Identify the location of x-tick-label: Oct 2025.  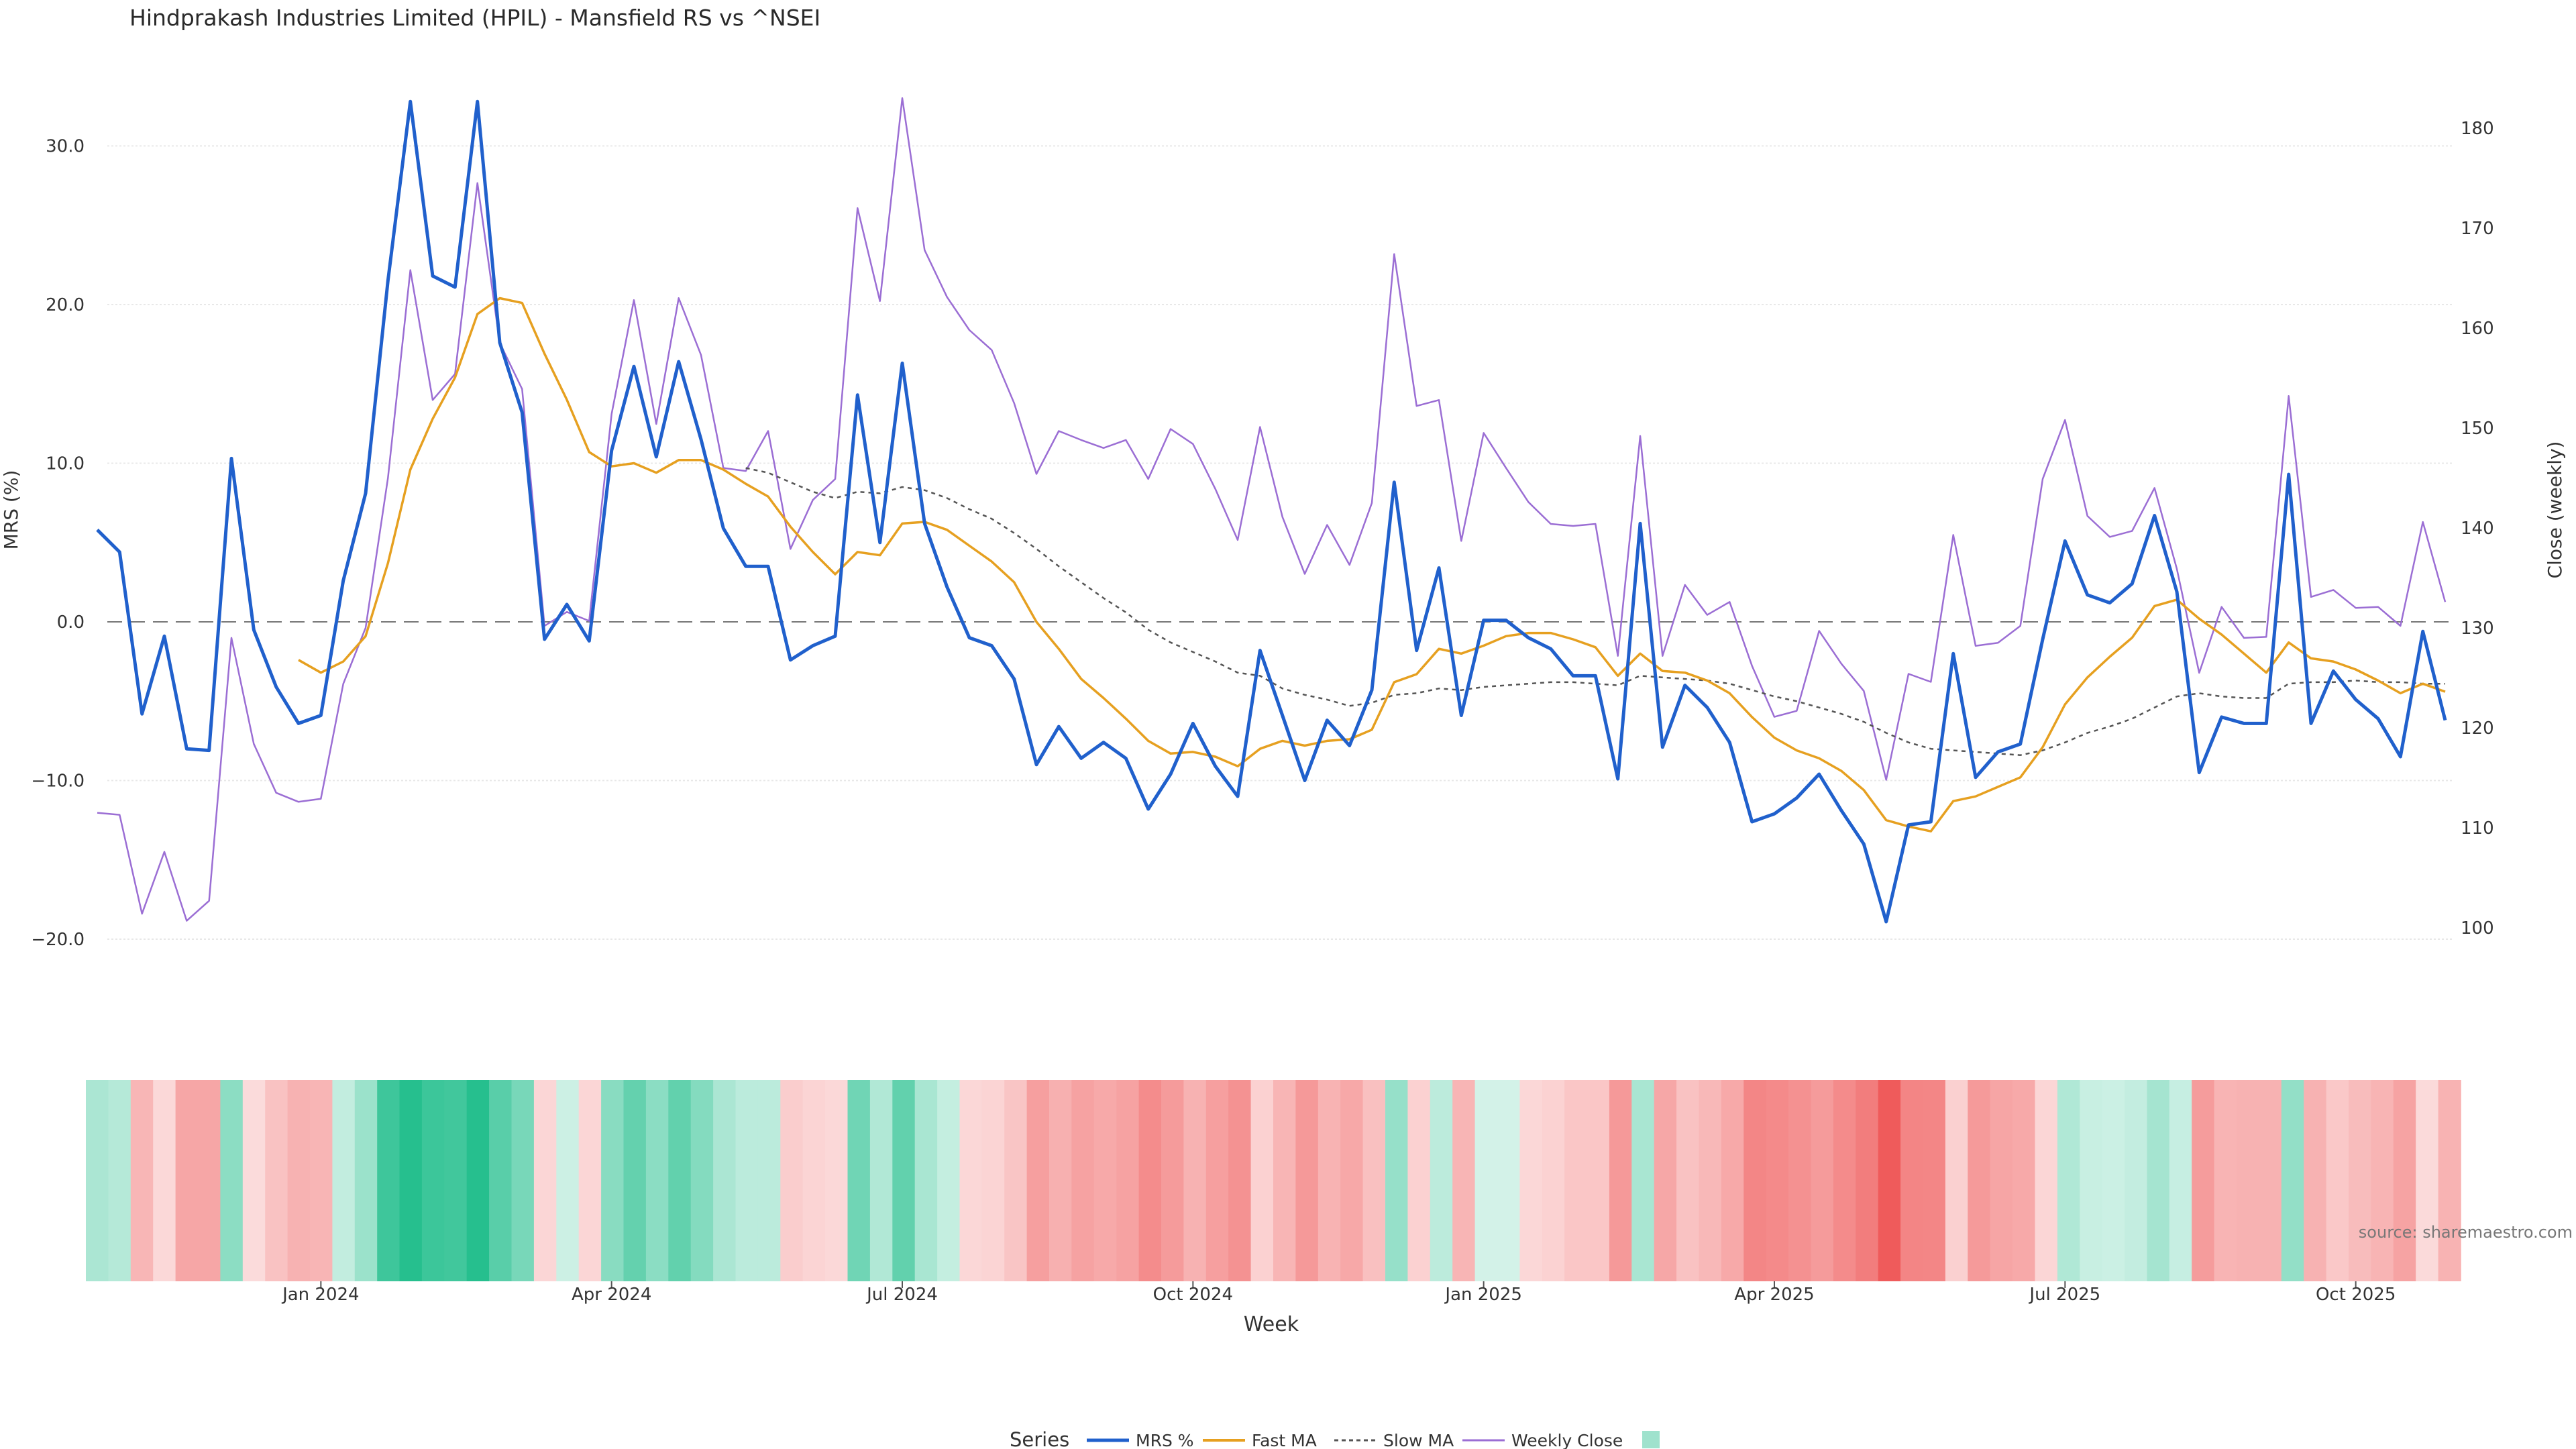
(2356, 1295).